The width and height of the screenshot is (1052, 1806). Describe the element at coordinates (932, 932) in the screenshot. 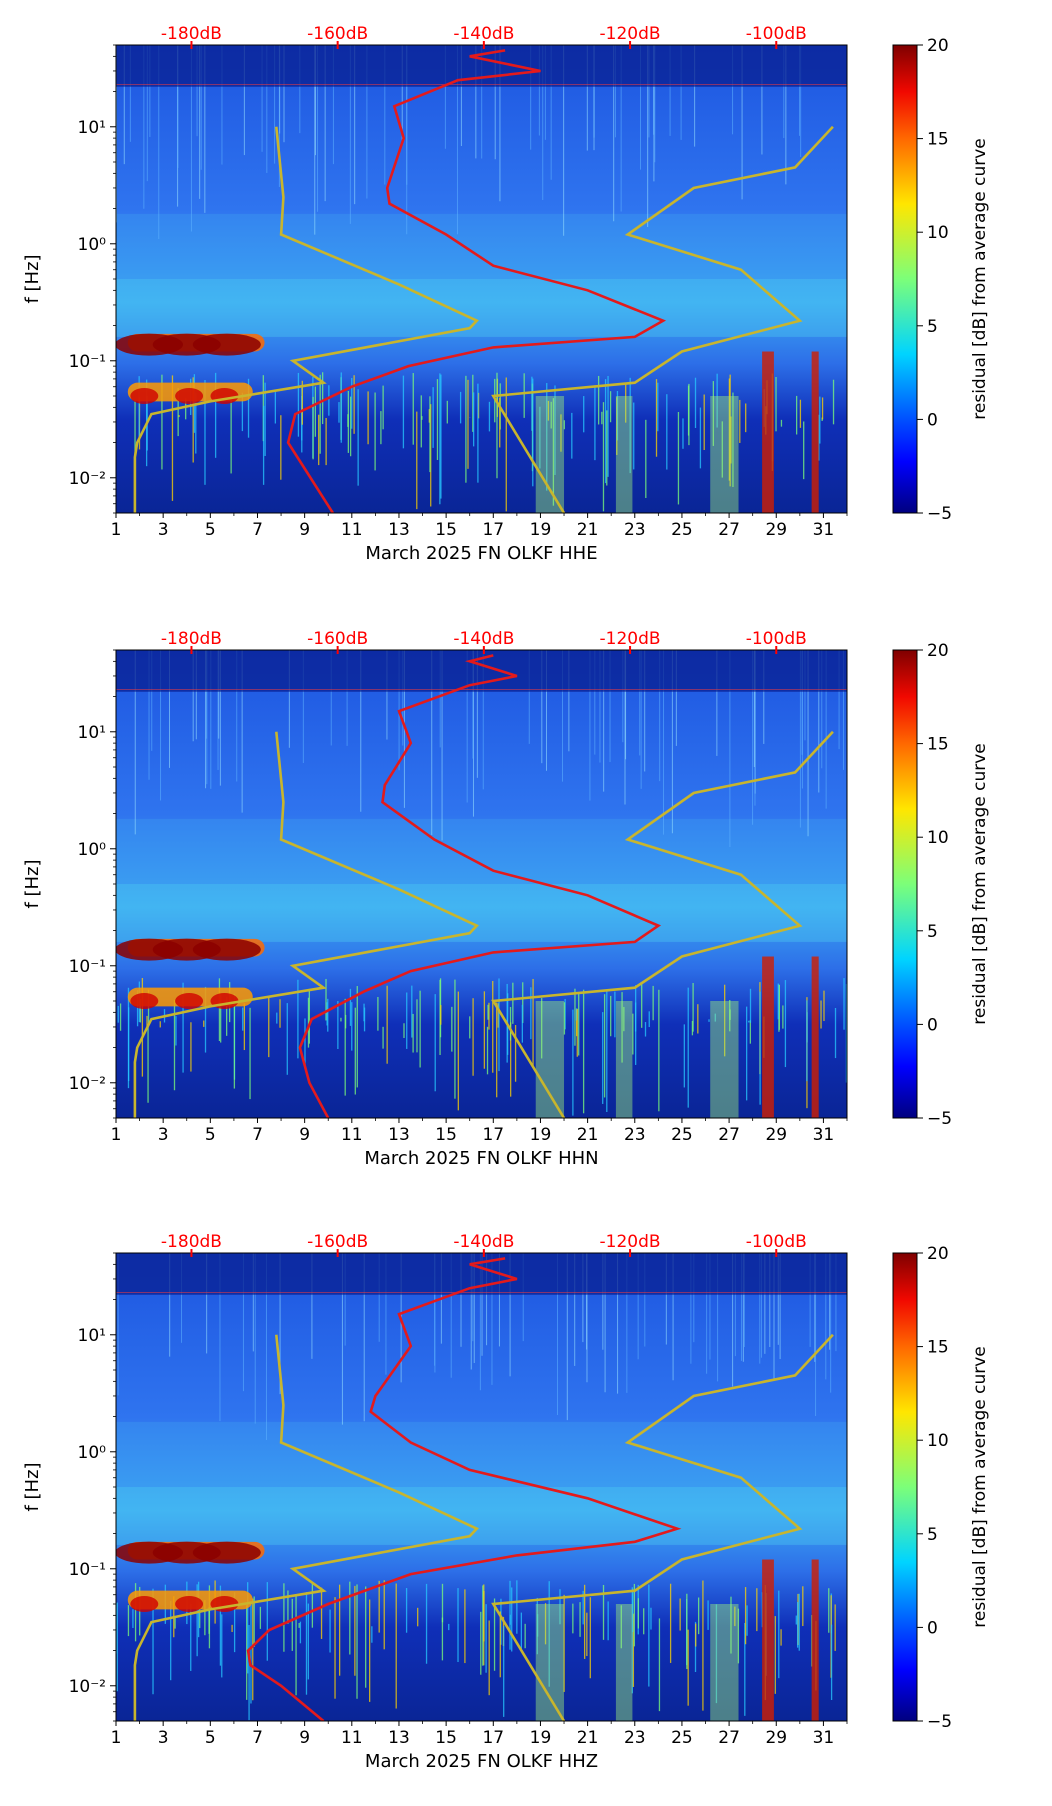

I see `colorbar-tick-label: 5` at that location.